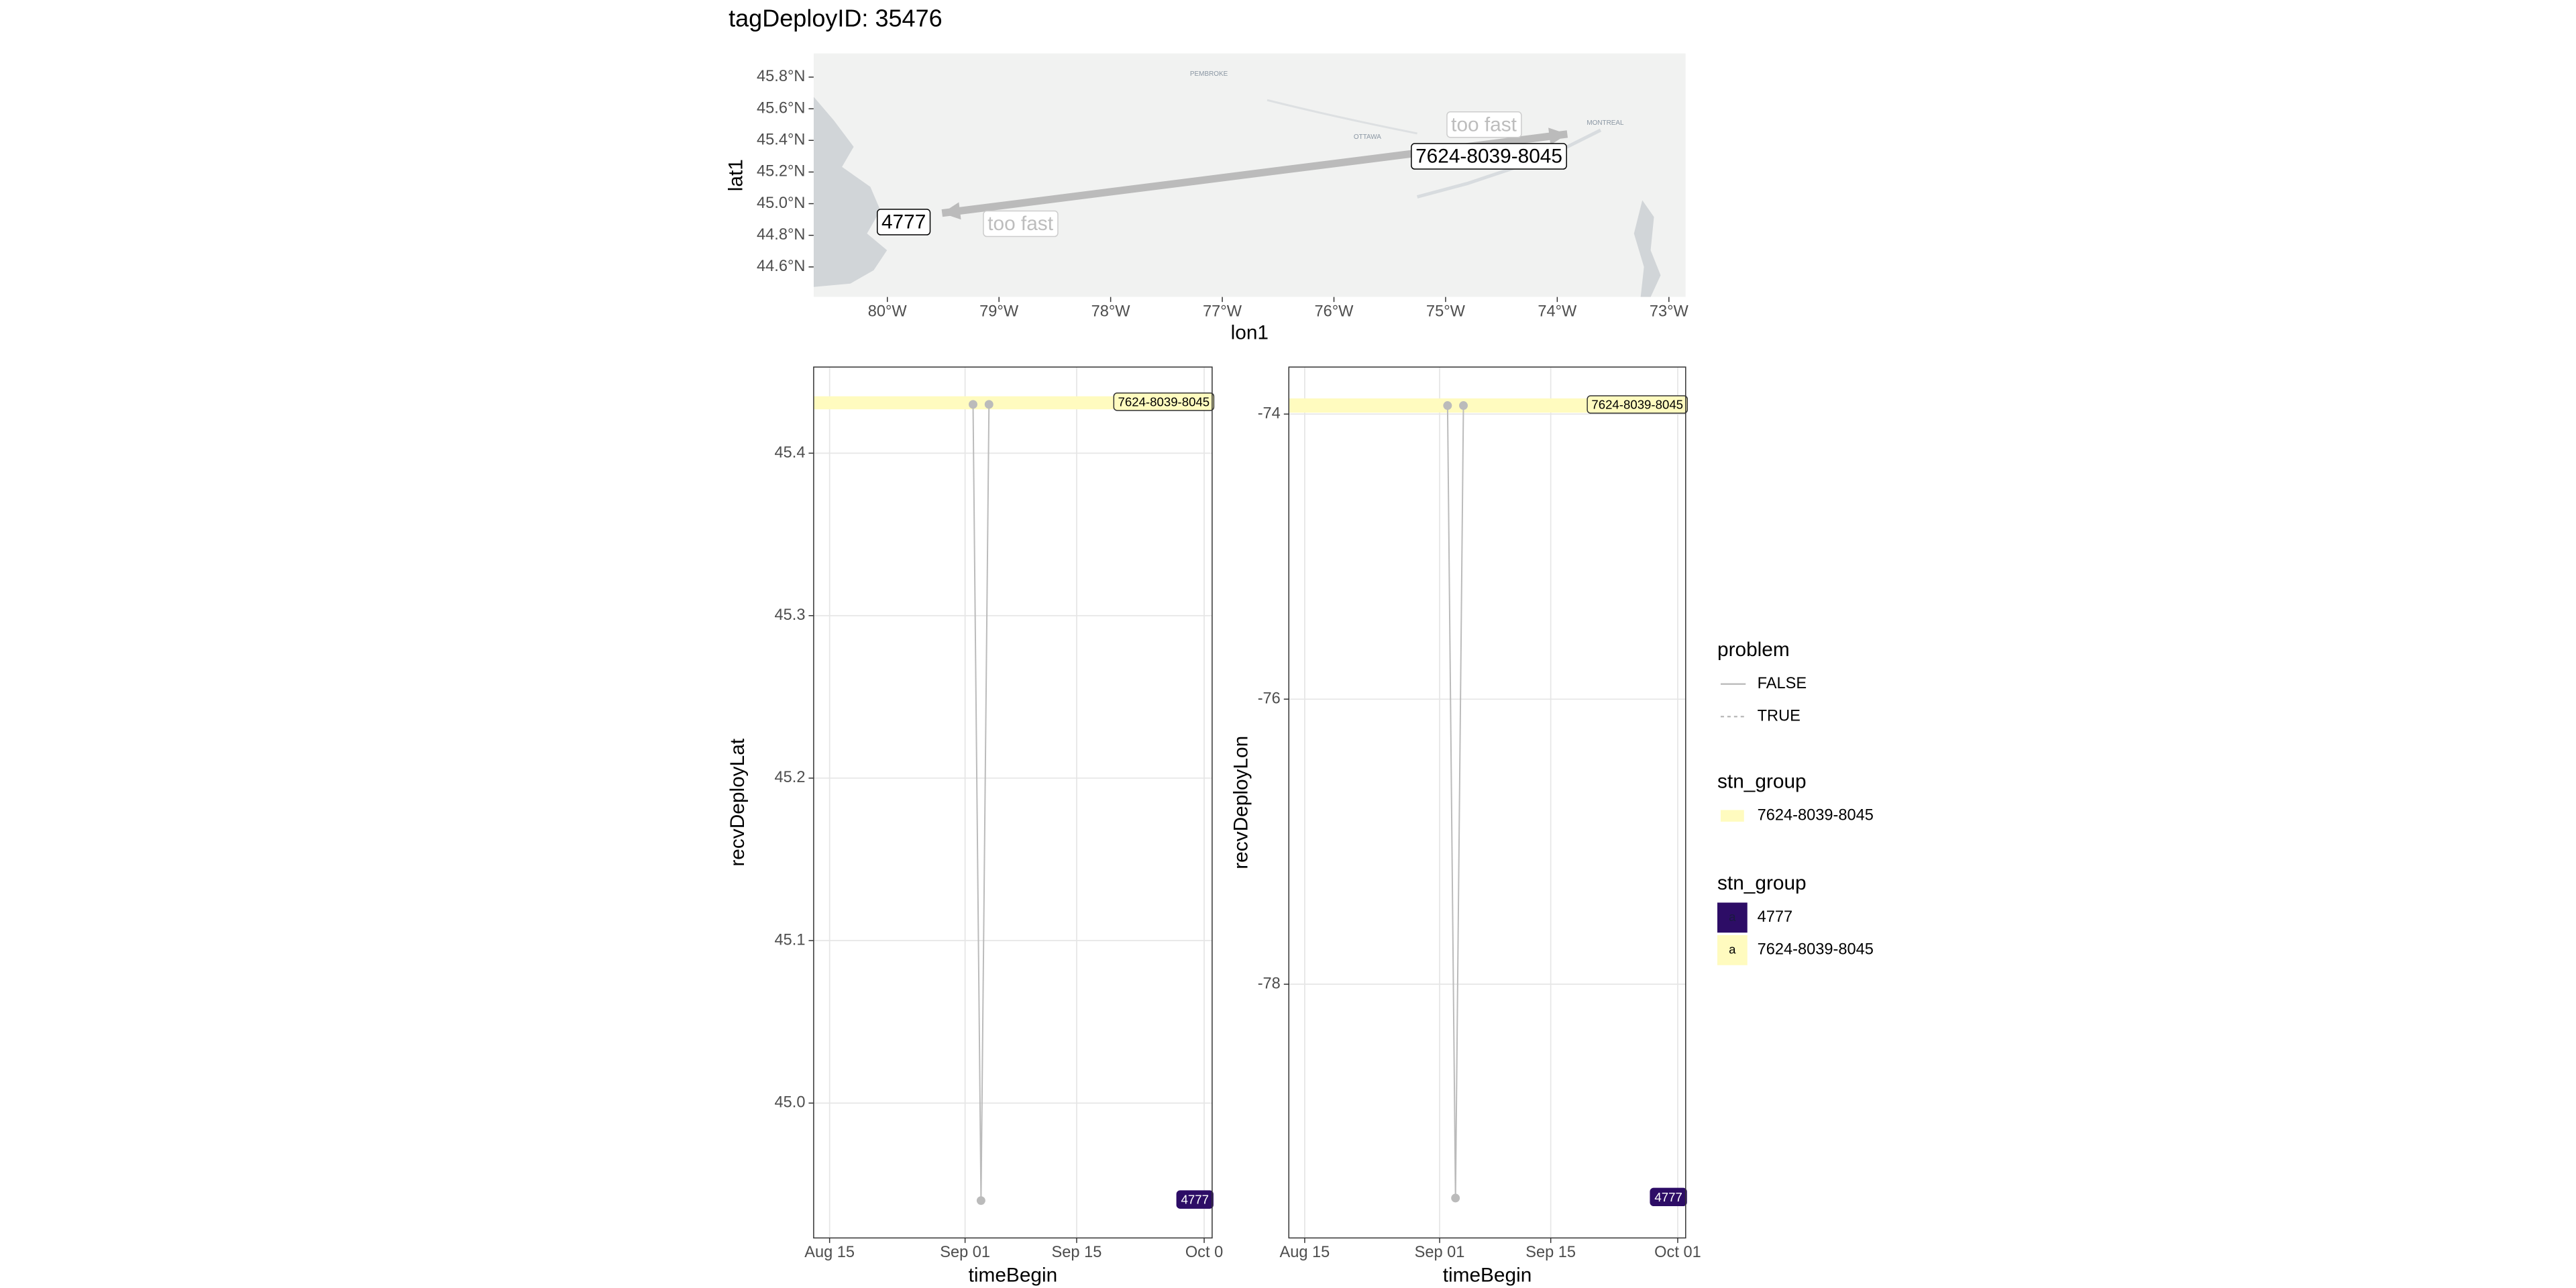  What do you see at coordinates (1782, 683) in the screenshot?
I see `legend-label: FALSE` at bounding box center [1782, 683].